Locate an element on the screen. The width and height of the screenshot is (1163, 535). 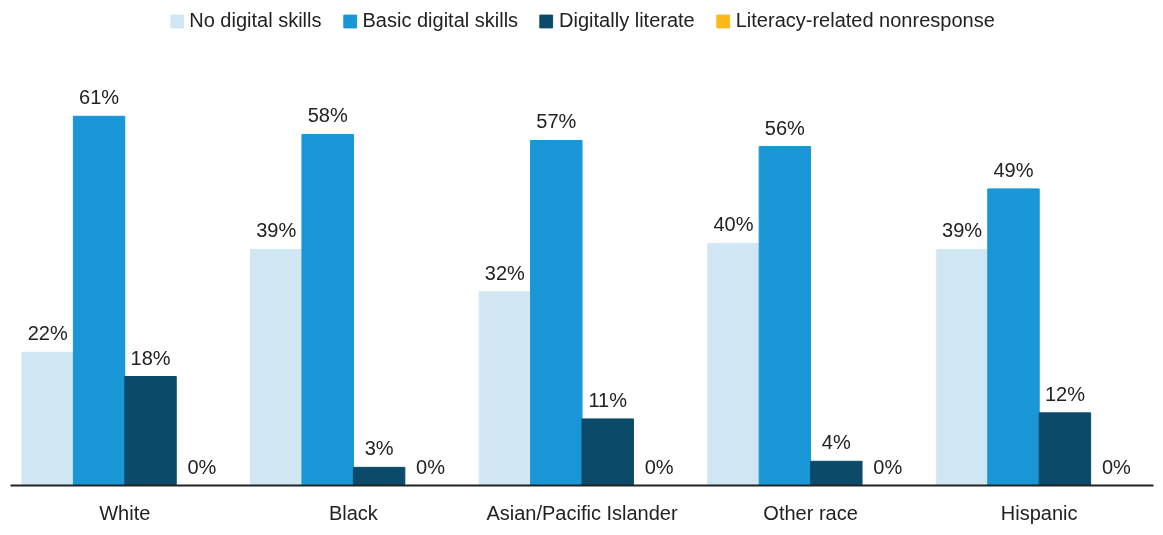
data-label: 57% is located at coordinates (556, 121).